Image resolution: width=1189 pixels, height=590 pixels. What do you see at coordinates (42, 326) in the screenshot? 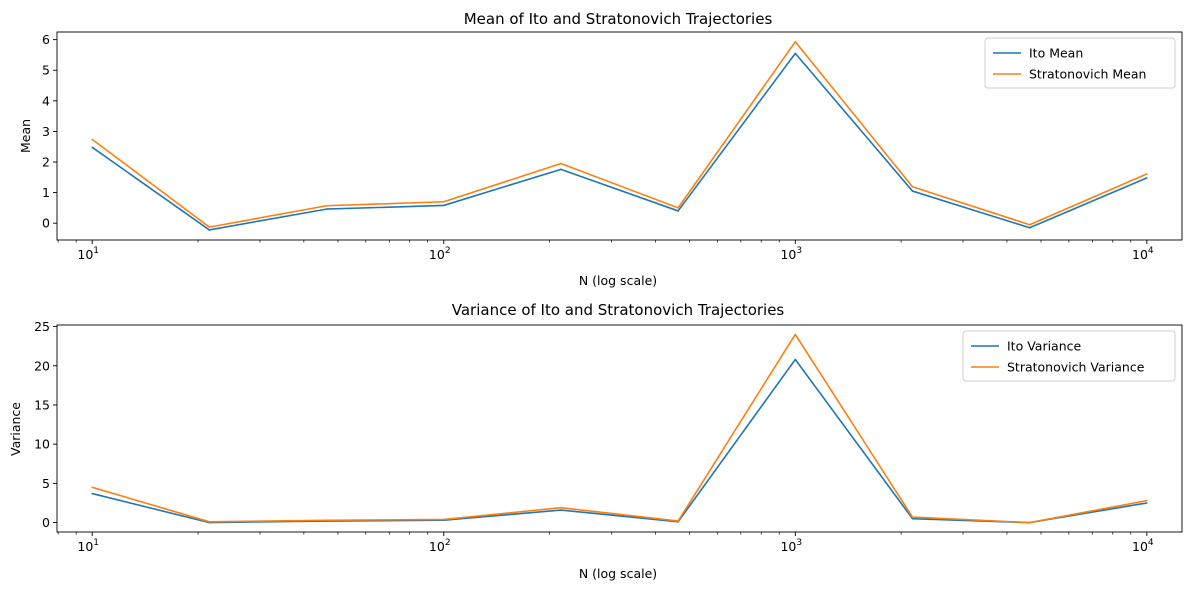
I see `variance-y-tick-label: 25` at bounding box center [42, 326].